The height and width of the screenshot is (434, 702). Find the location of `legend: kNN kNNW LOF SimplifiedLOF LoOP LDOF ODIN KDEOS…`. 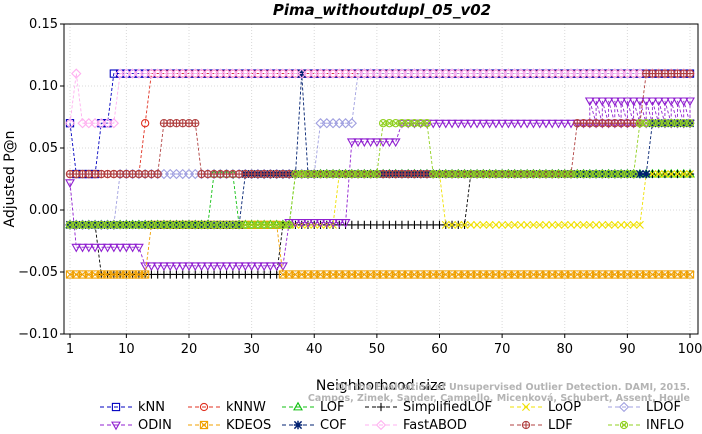

legend: kNN kNNW LOF SimplifiedLOF LoOP LDOF ODIN KDEOS… is located at coordinates (392, 416).